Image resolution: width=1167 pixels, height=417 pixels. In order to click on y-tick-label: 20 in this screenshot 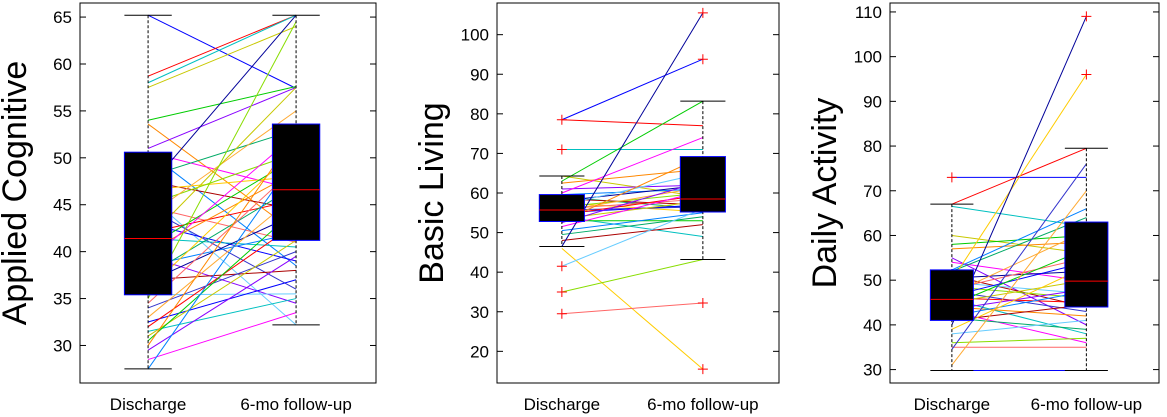, I will do `click(479, 351)`.